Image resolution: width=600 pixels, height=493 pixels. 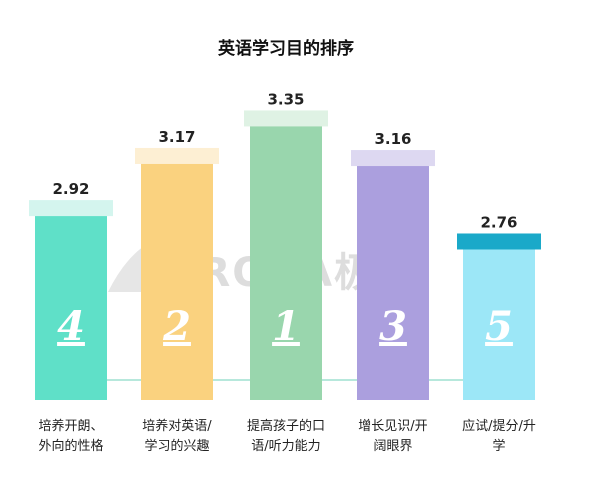 I want to click on category-label: 培养开朗、, so click(x=70, y=426).